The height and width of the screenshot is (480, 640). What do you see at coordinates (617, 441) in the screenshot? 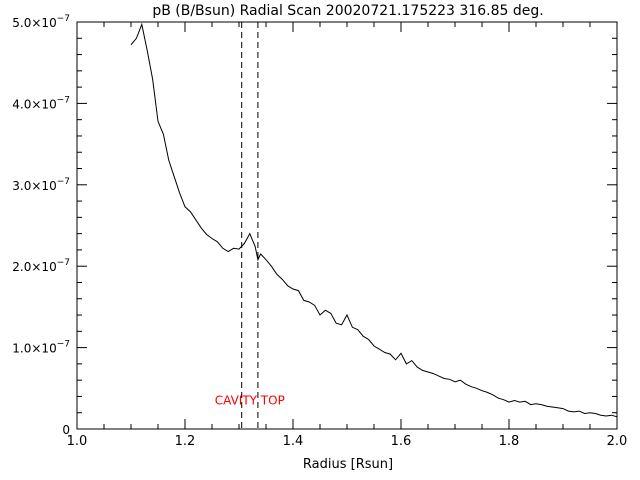
I see `x-tick-label: 2.0` at bounding box center [617, 441].